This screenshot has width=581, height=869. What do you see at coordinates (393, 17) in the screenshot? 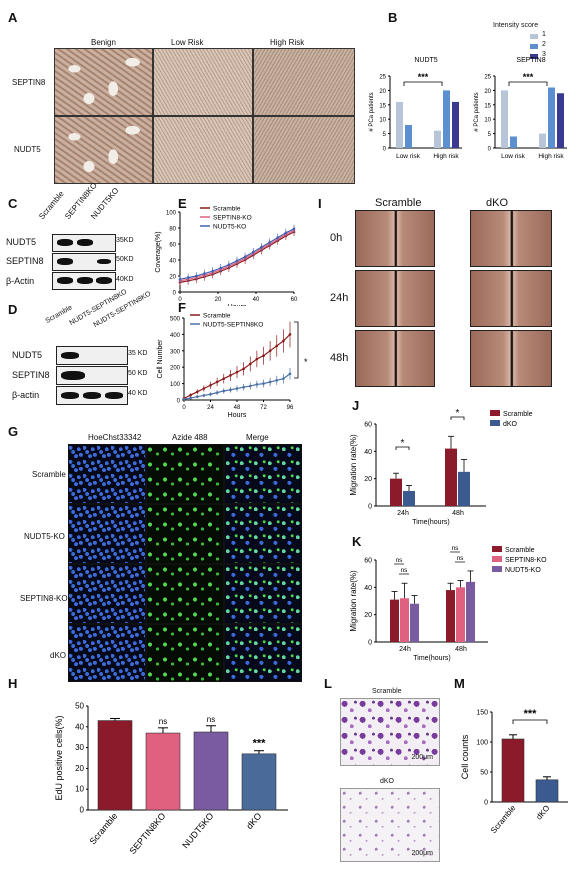
I see `panel-label-b: B` at bounding box center [393, 17].